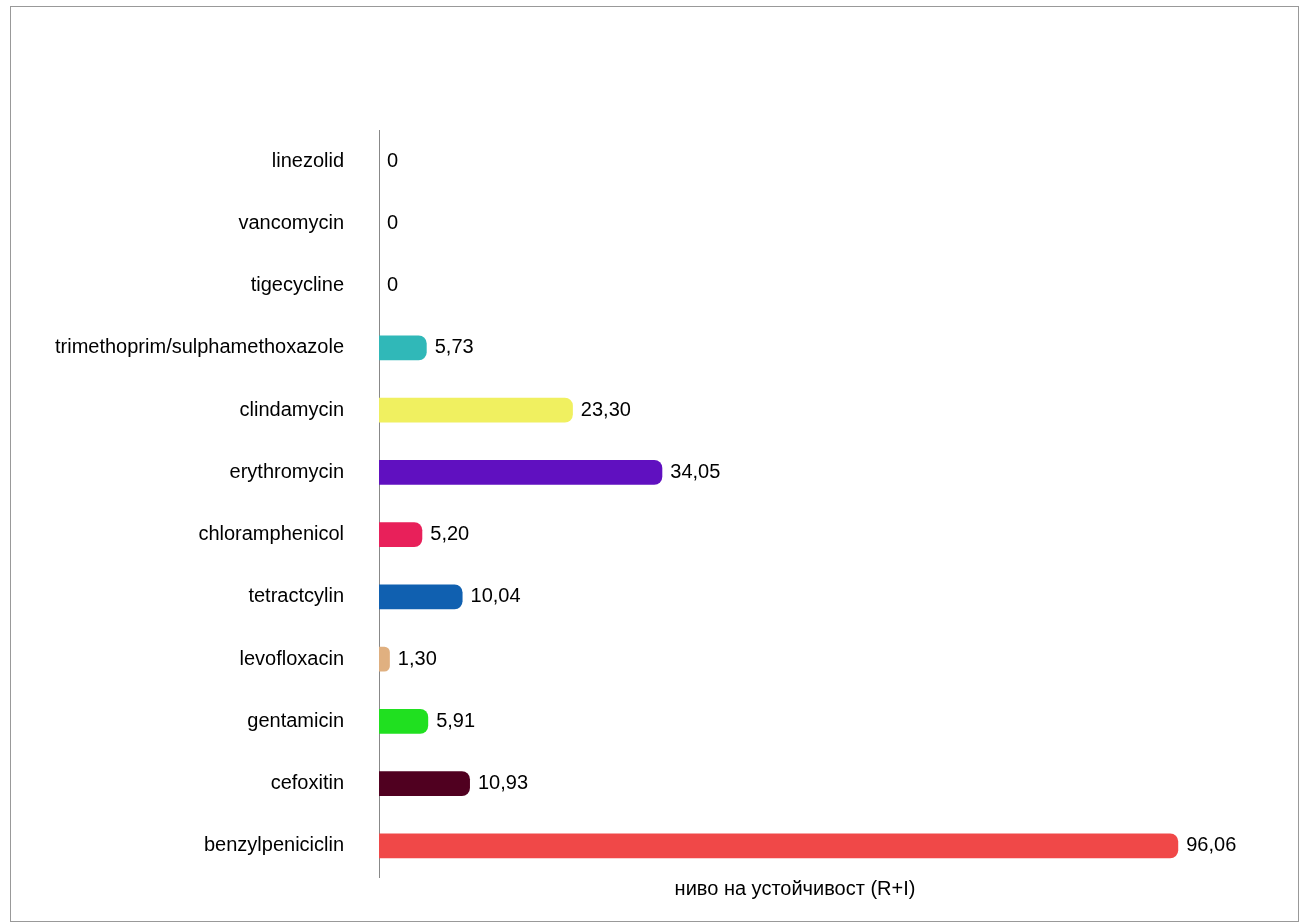  I want to click on y-tick-label: trimethoprim/sulphamethoxazole, so click(199, 346).